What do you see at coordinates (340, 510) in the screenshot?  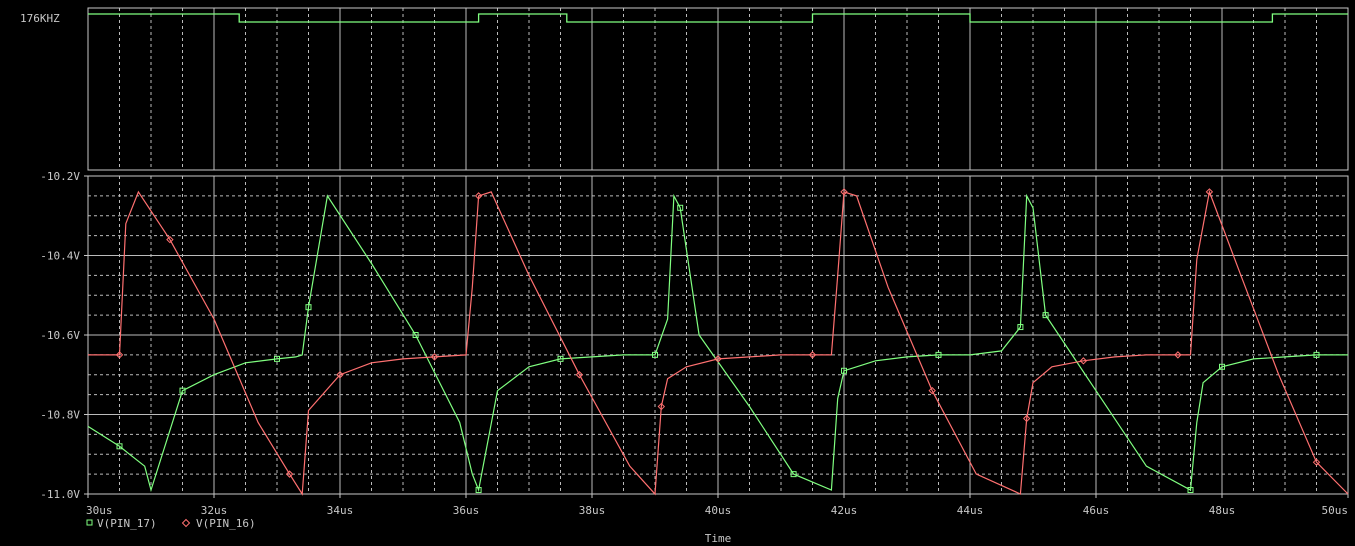 I see `x-tick-label: 34us` at bounding box center [340, 510].